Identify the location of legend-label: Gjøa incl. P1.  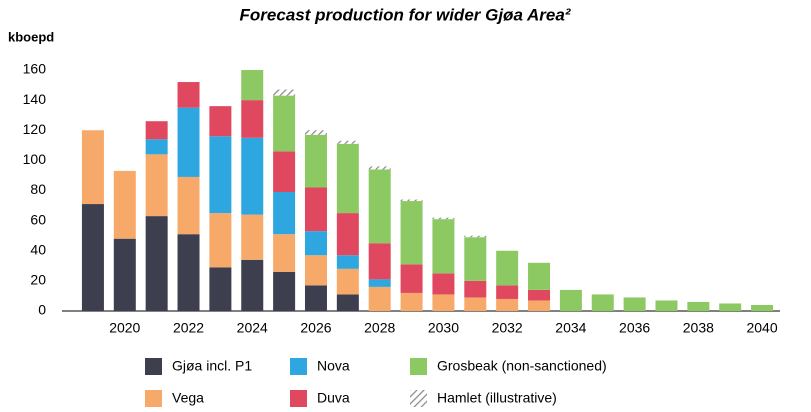
(212, 366).